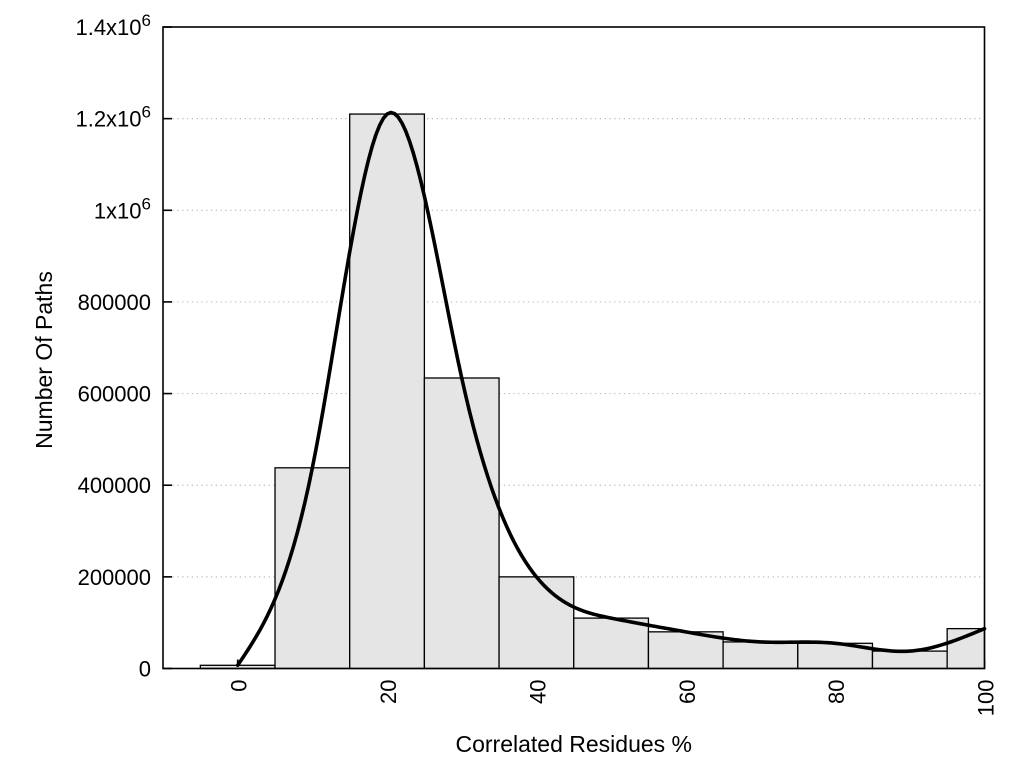 This screenshot has width=1024, height=773. What do you see at coordinates (573, 744) in the screenshot?
I see `x-axis-title: Correlated Residues %` at bounding box center [573, 744].